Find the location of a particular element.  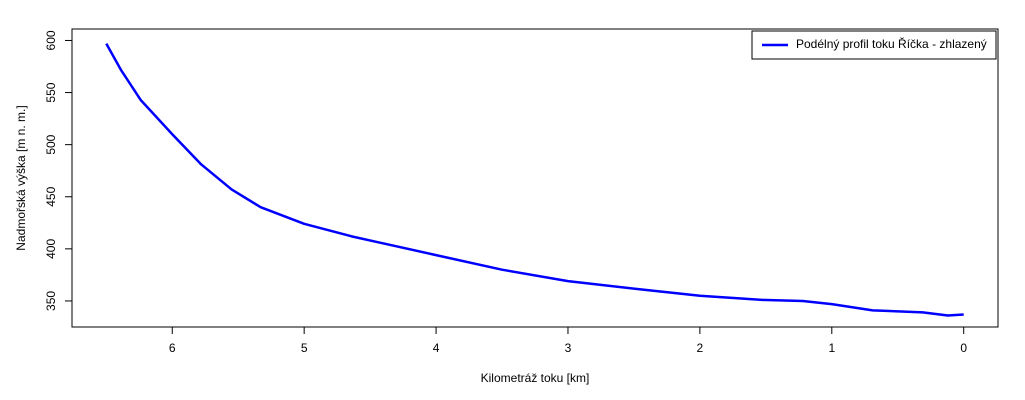

y-tick-label: 600 is located at coordinates (51, 40).